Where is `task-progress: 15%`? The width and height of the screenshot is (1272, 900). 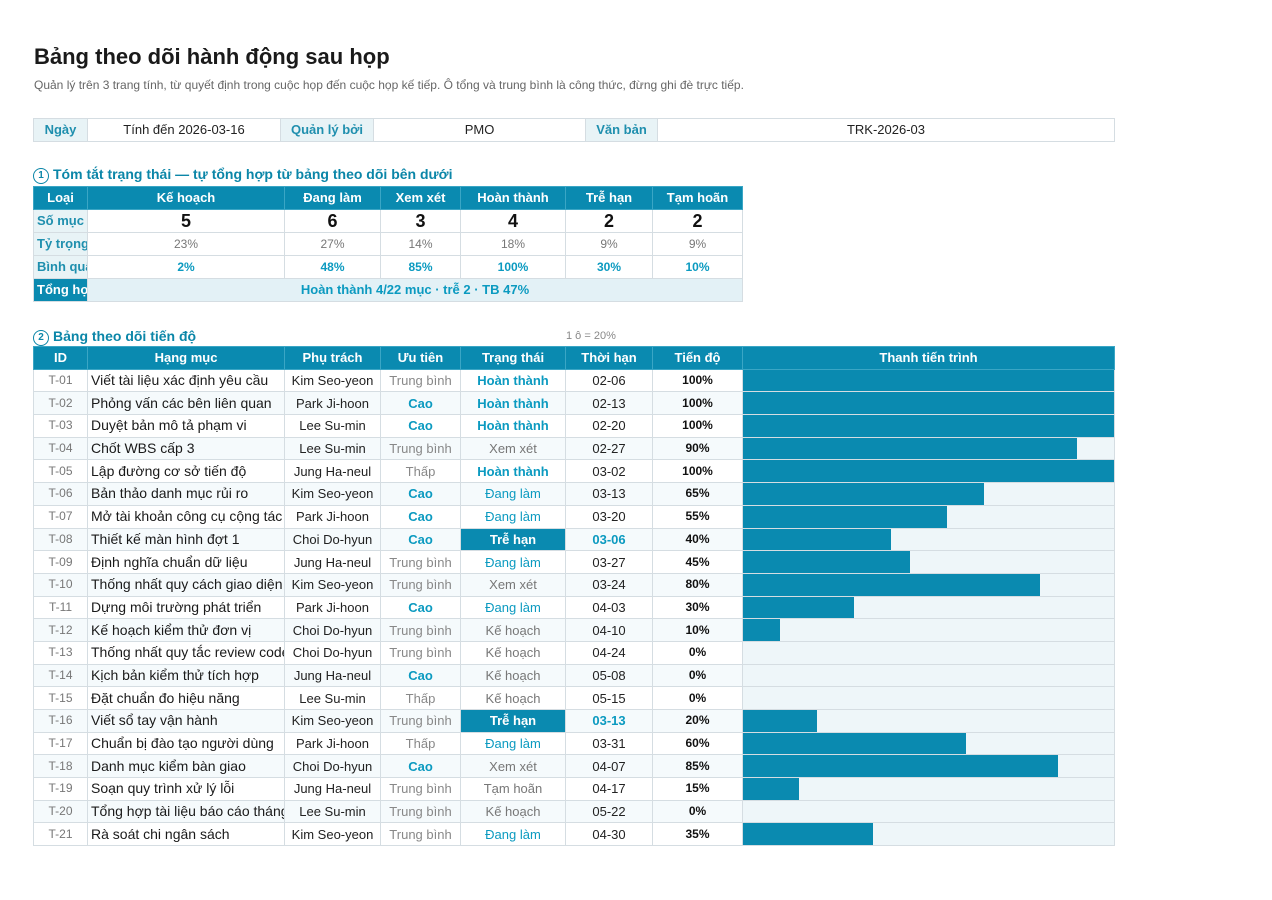 task-progress: 15% is located at coordinates (697, 789).